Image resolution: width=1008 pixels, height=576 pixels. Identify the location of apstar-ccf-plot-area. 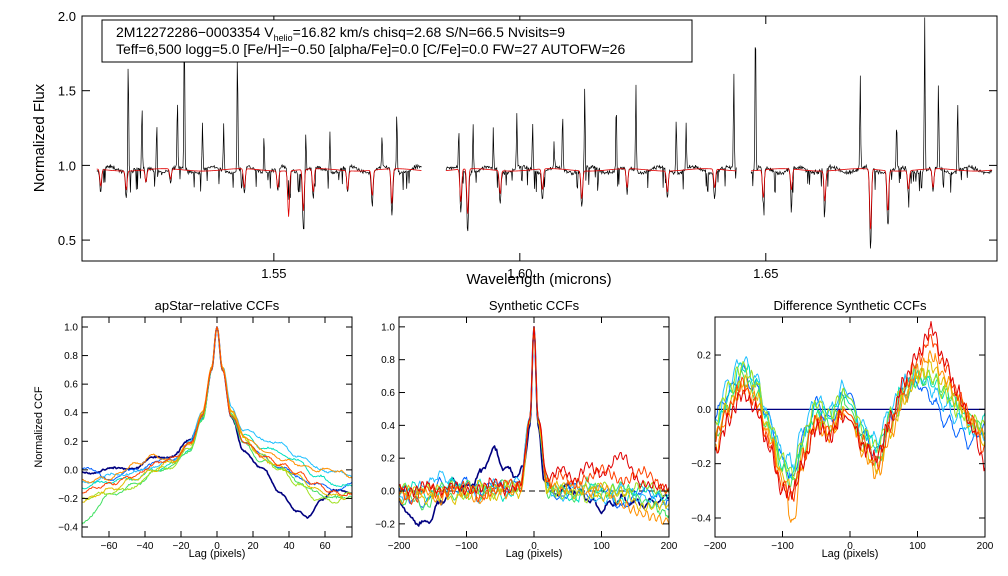
(217, 425).